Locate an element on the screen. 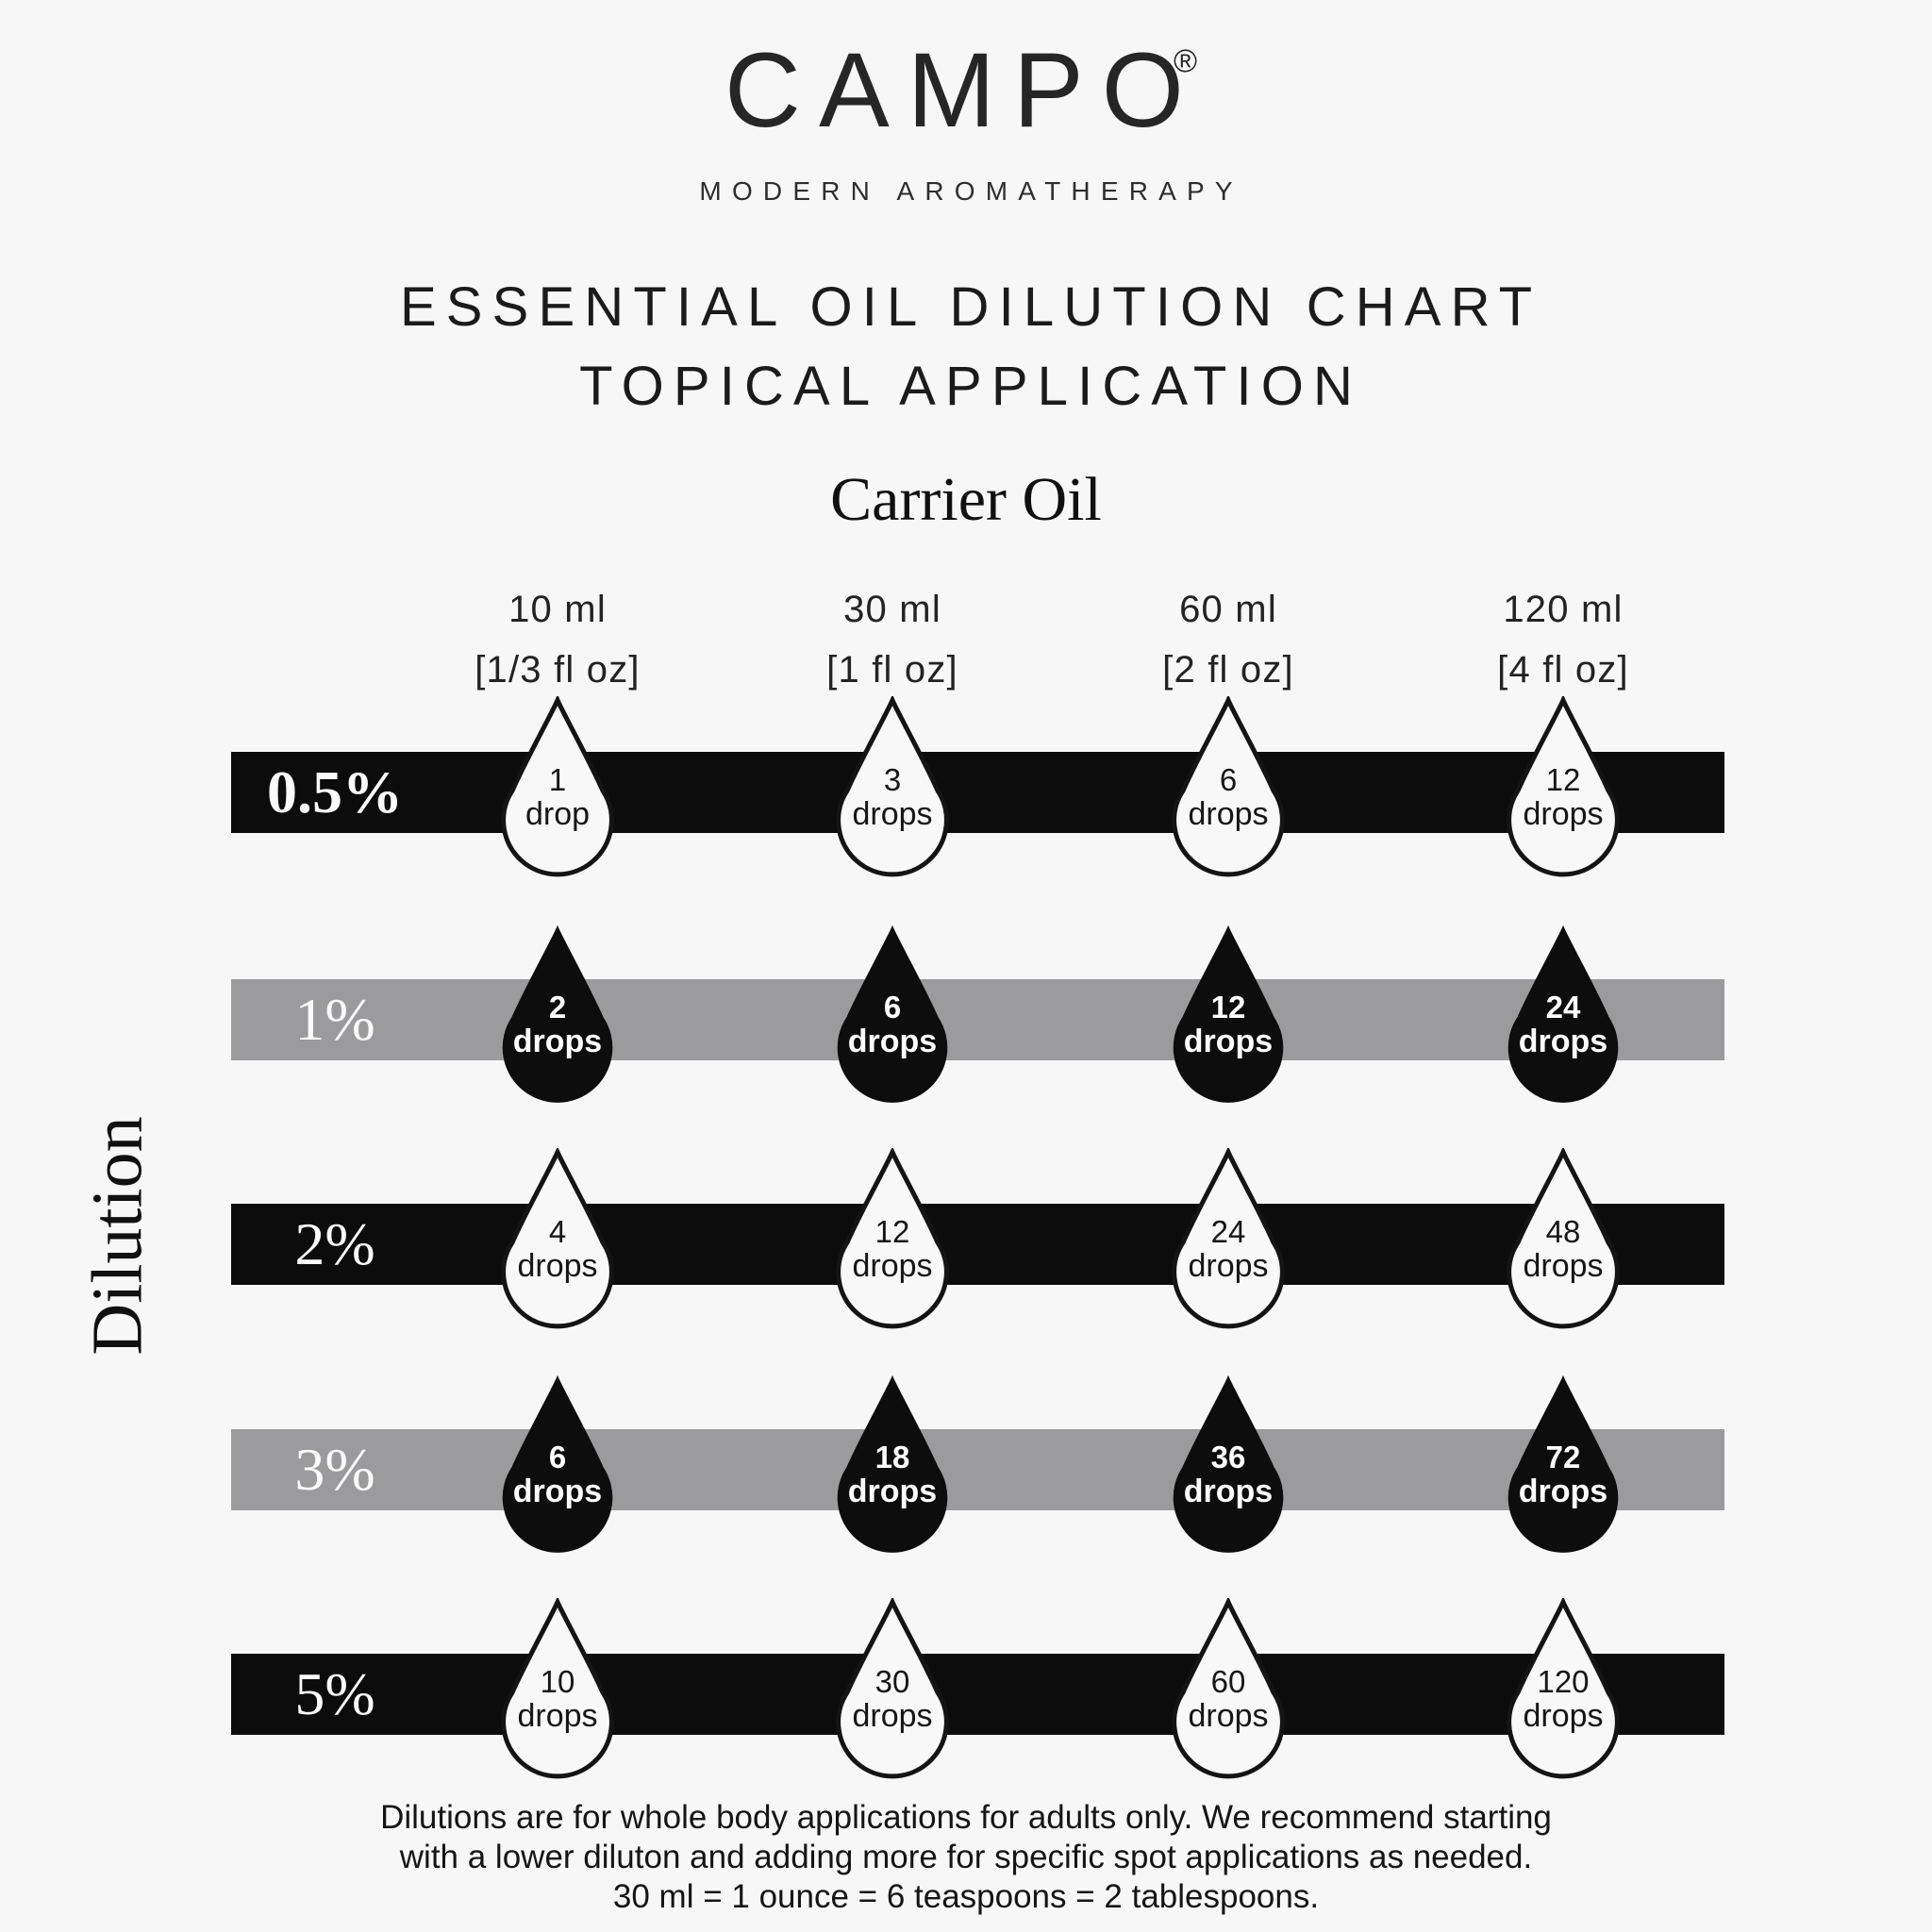  droplet-value: 18 drops is located at coordinates (893, 1474).